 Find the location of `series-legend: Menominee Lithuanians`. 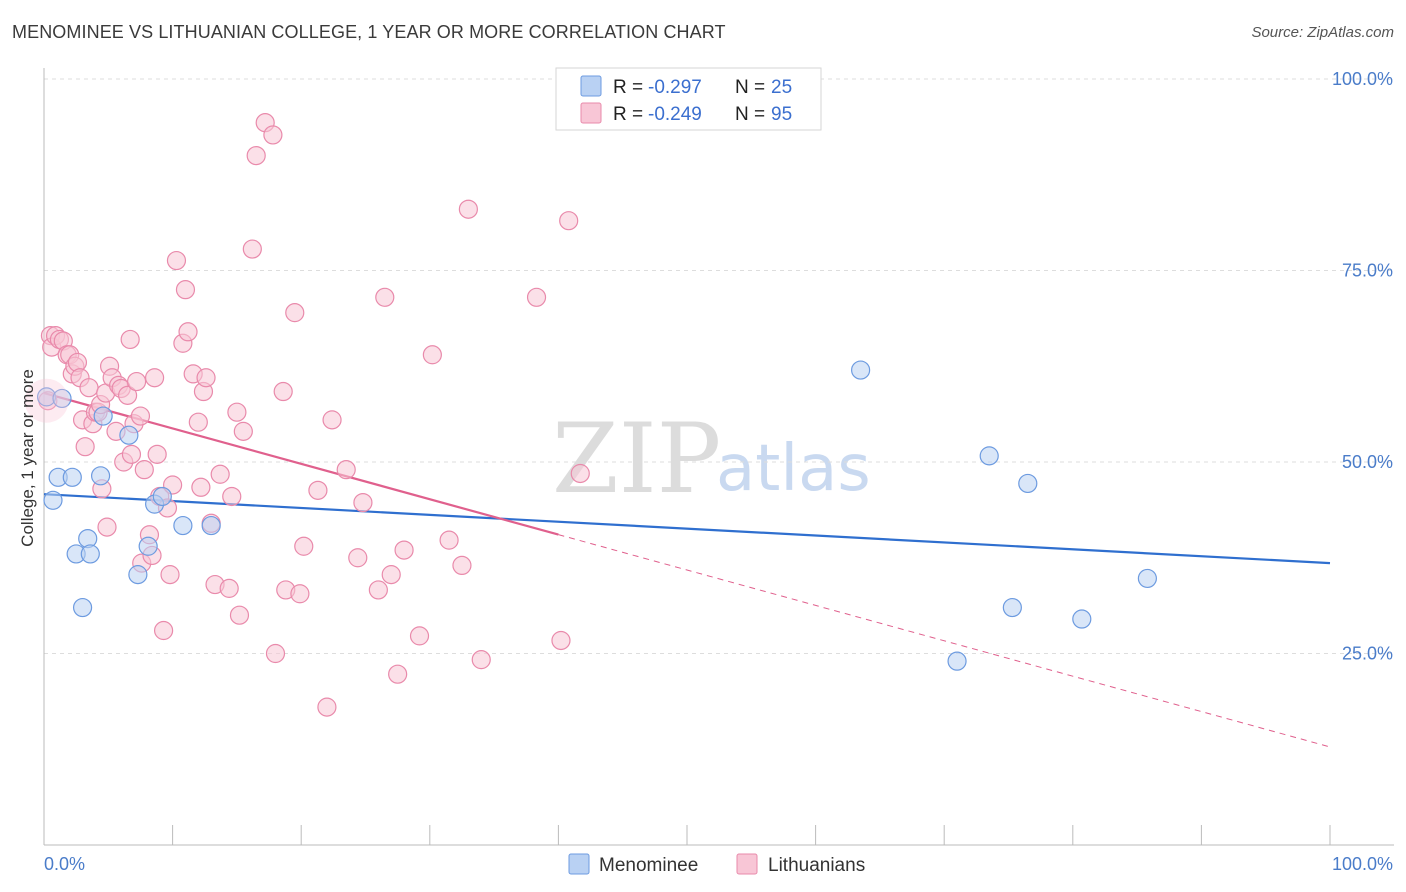

series-legend: Menominee Lithuanians is located at coordinates (716, 864).